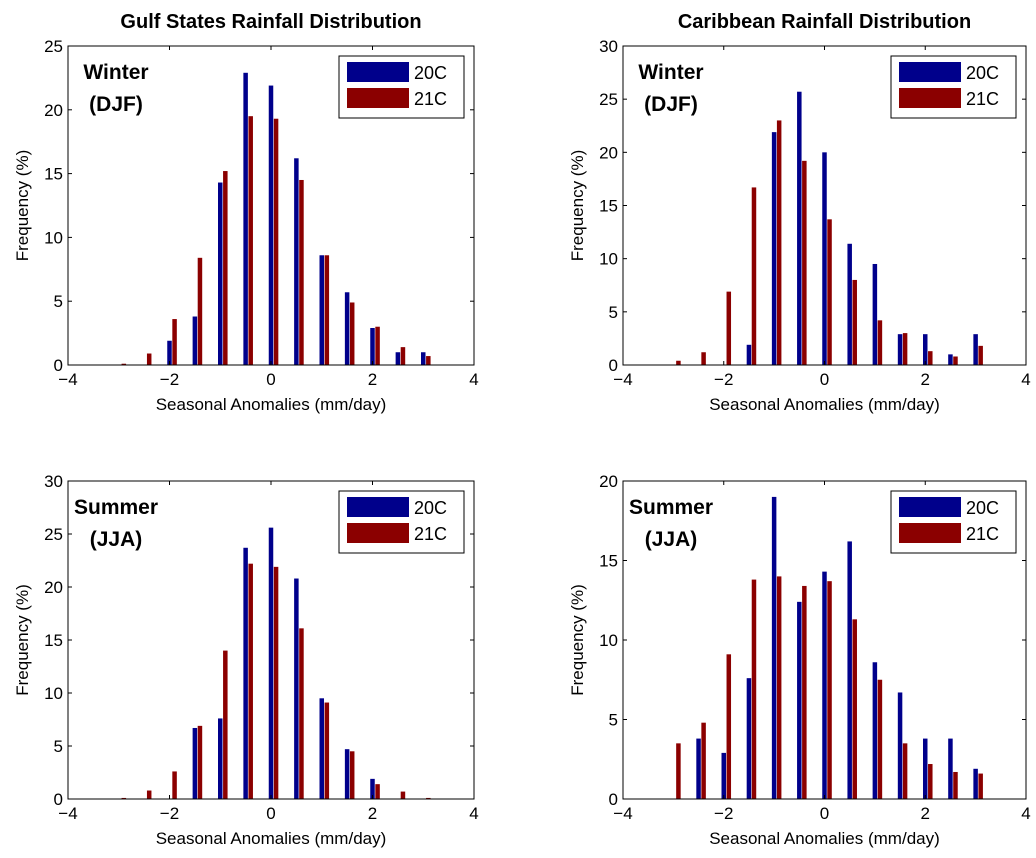 Image resolution: width=1036 pixels, height=858 pixels. I want to click on chart-title: Caribbean Rainfall Distribution, so click(824, 22).